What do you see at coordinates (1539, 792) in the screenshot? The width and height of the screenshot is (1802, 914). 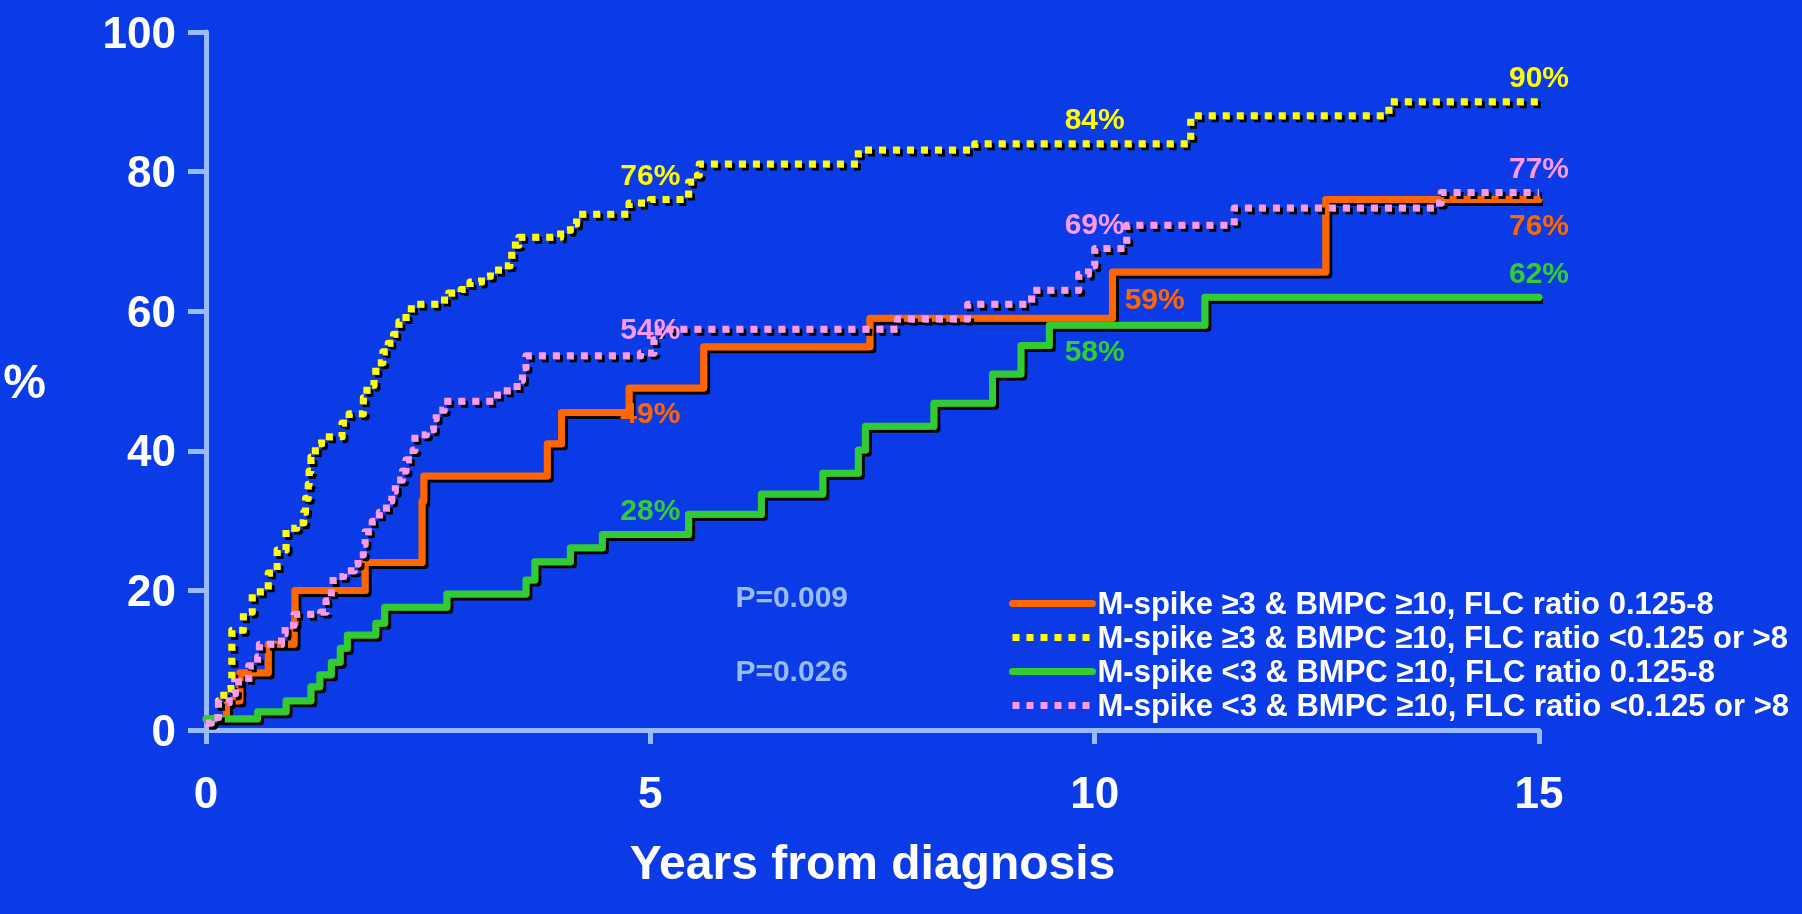 I see `x-tick-label: 15` at bounding box center [1539, 792].